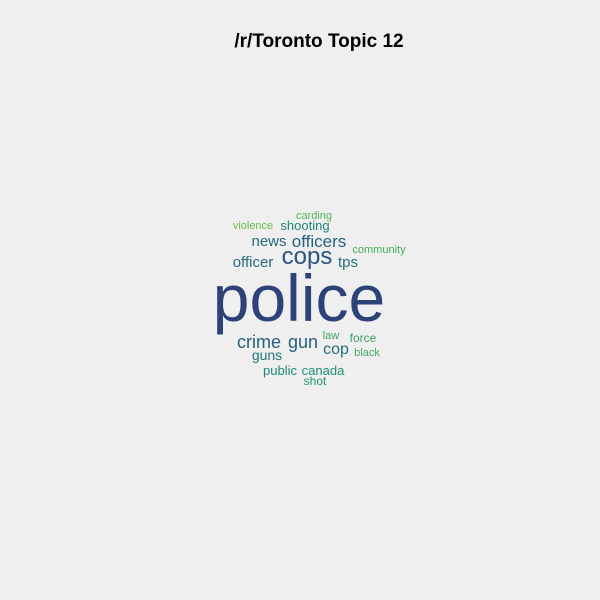  I want to click on word-shot: shot, so click(315, 381).